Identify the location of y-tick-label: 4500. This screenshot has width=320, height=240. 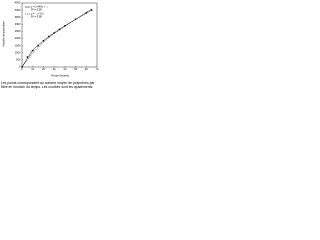
(18, 3).